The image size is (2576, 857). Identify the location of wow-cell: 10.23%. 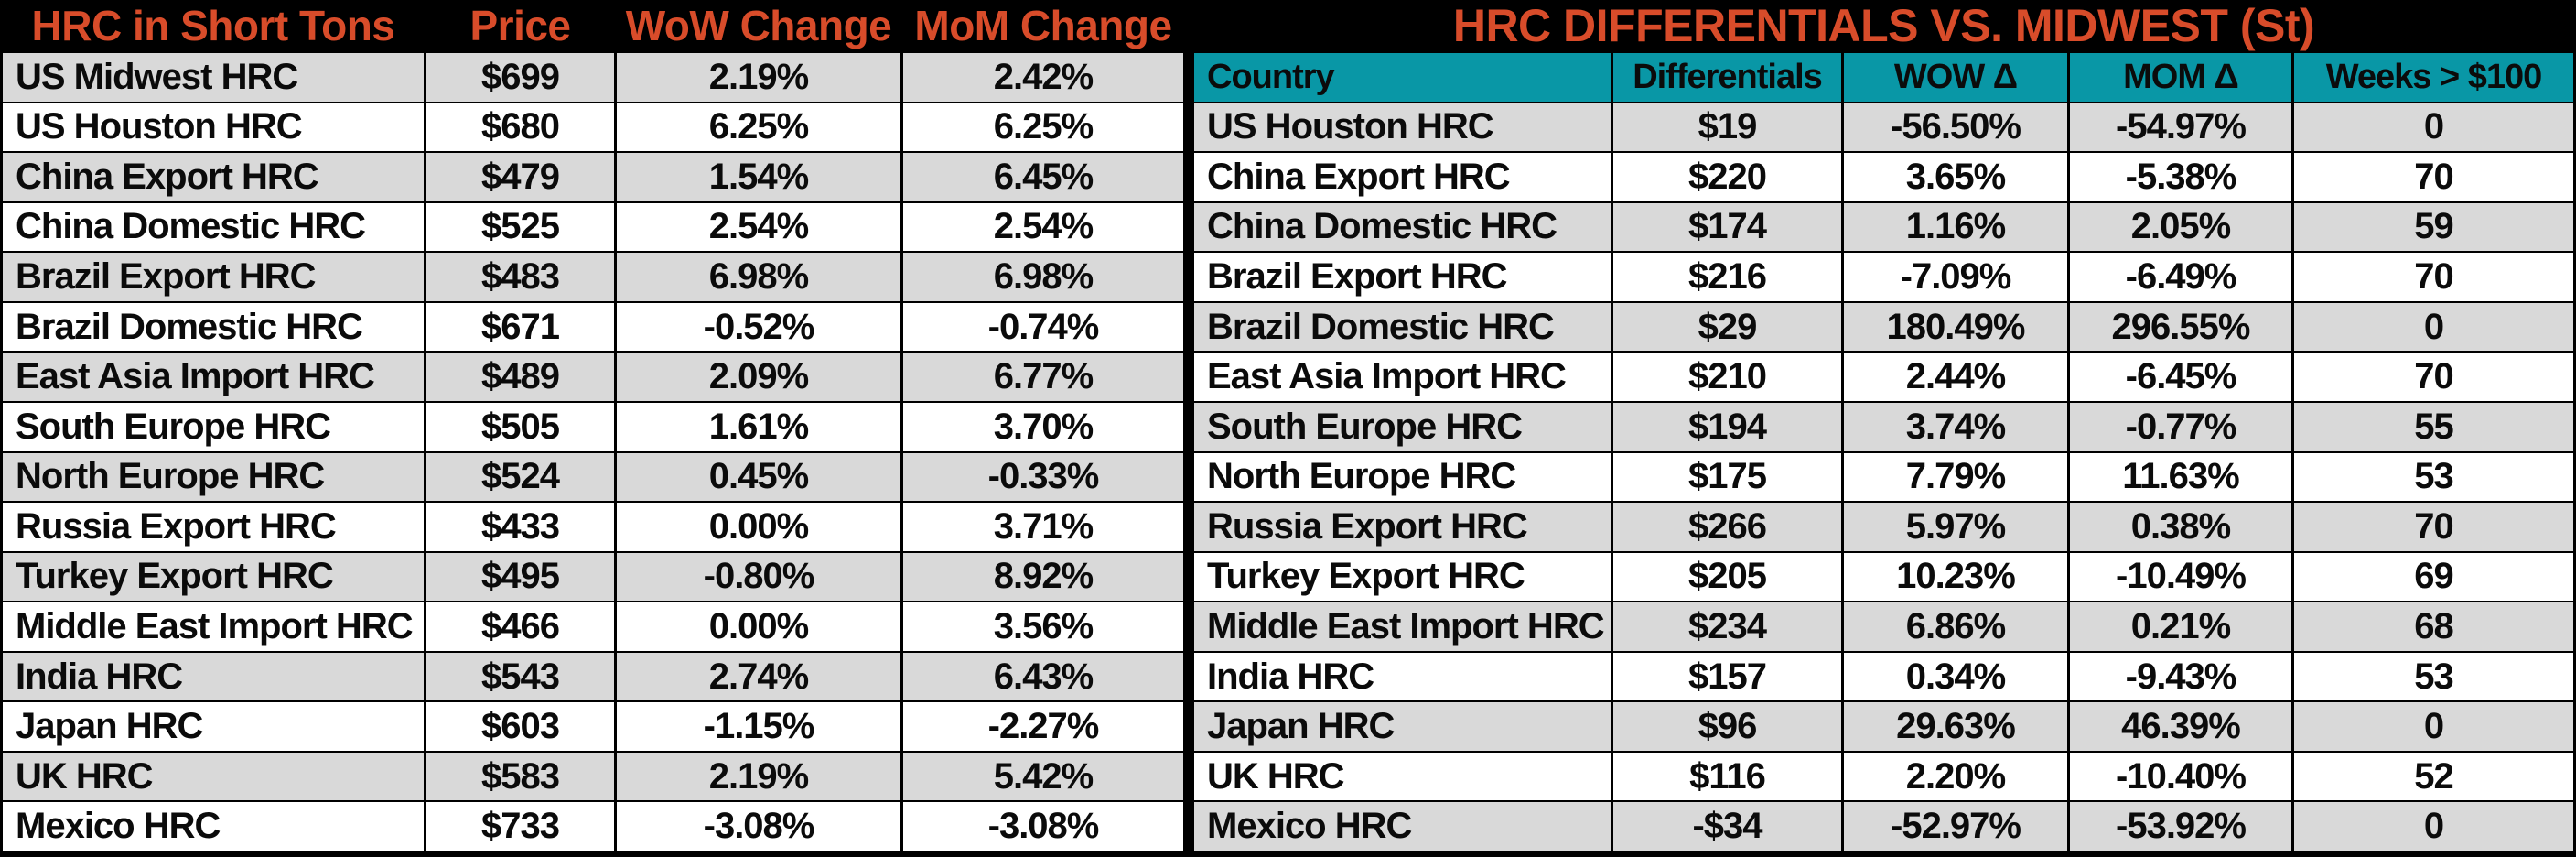
(1955, 577).